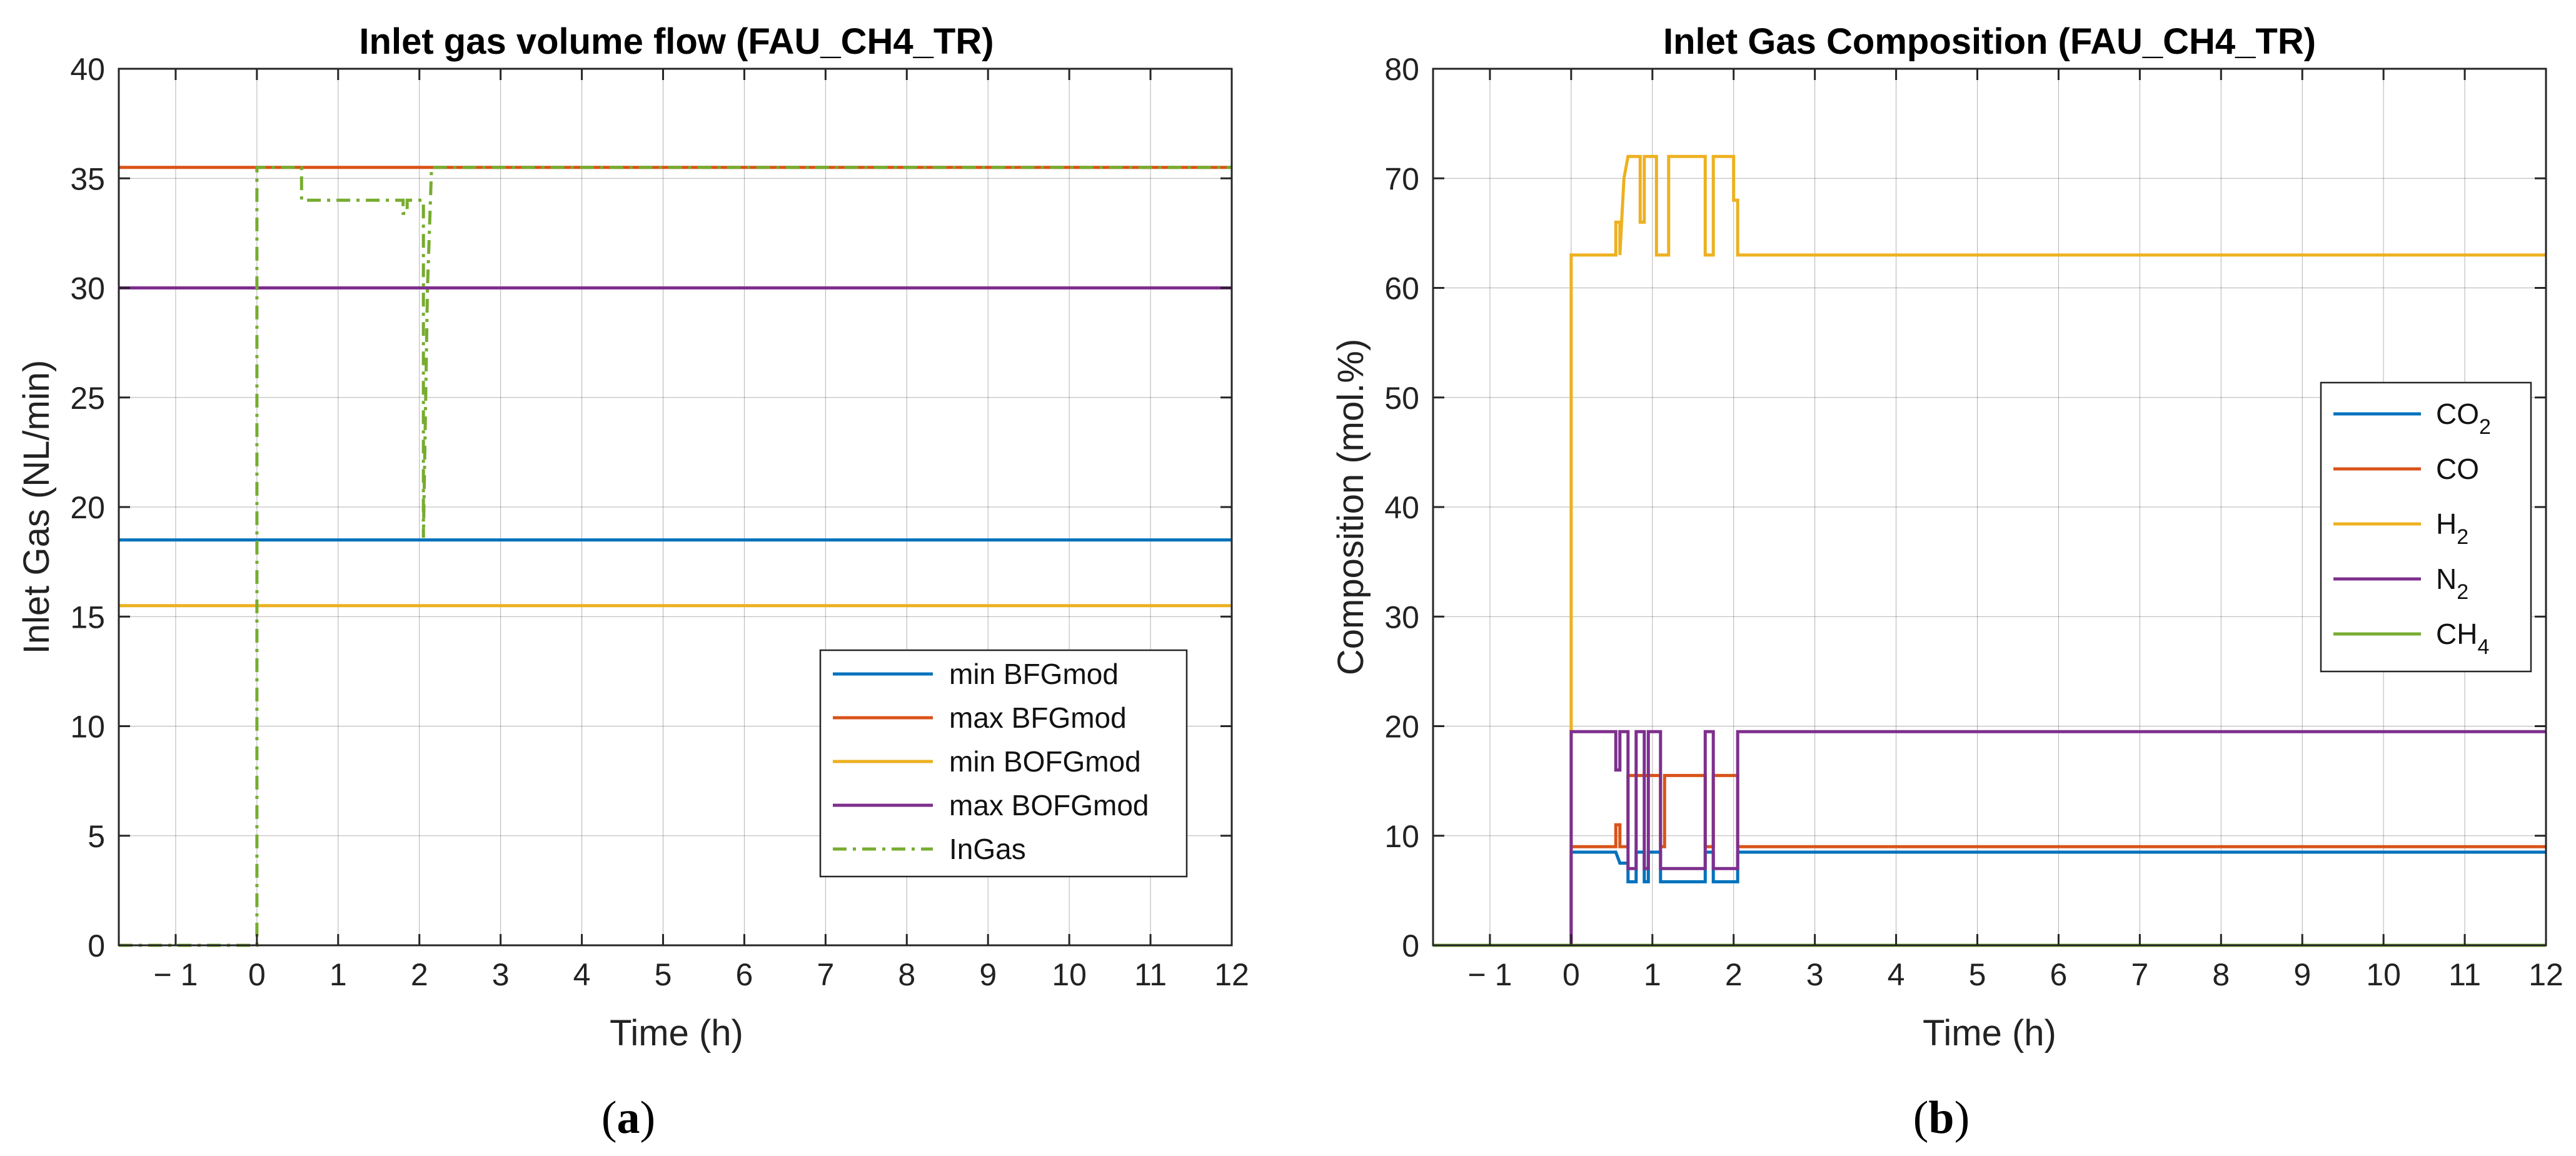  What do you see at coordinates (2464, 974) in the screenshot?
I see `chart-b-xtick-label-12: 11` at bounding box center [2464, 974].